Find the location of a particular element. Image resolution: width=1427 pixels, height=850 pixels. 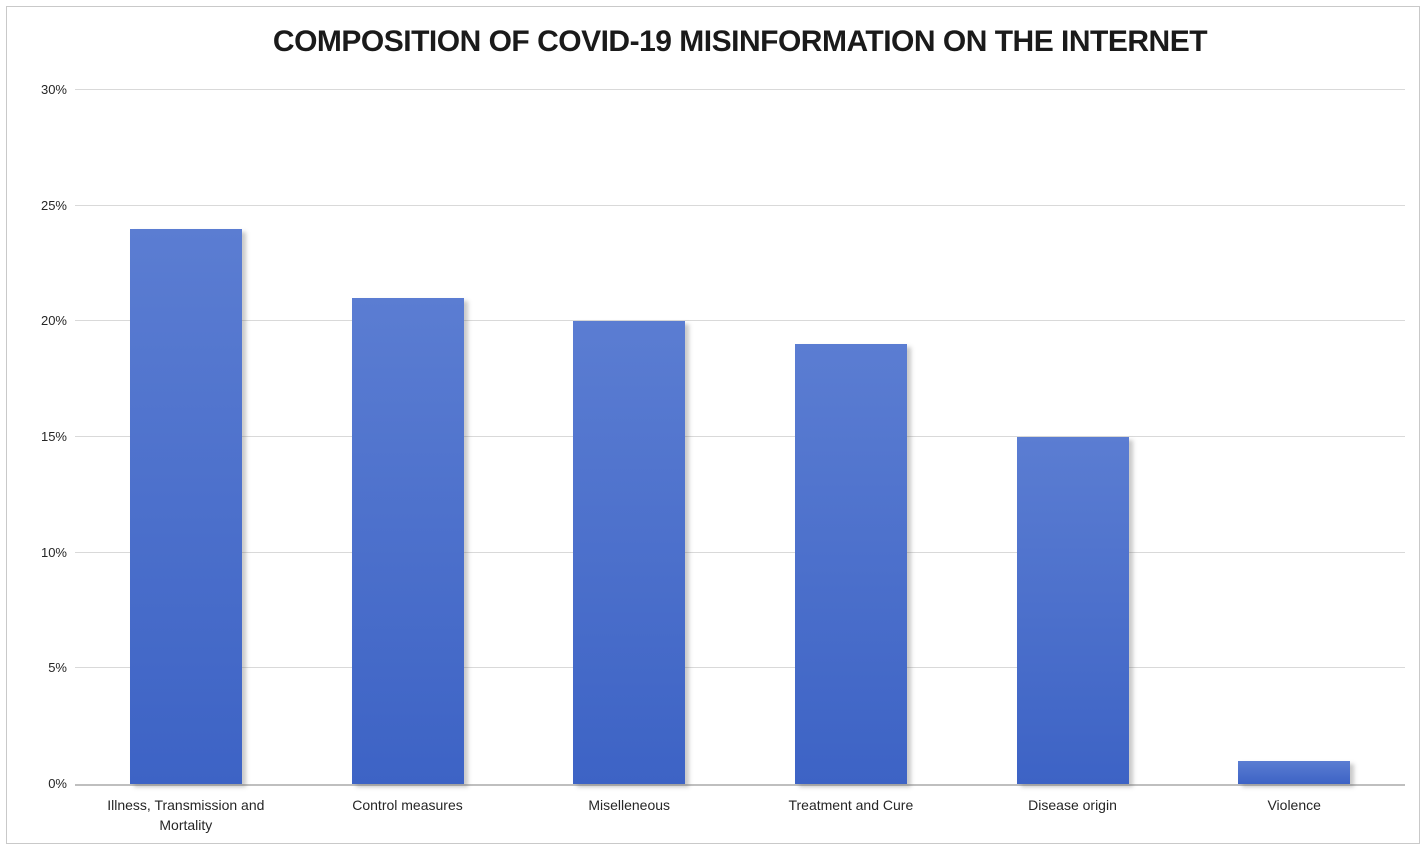

x-label-slot-treatment-and-cure: Treatment and Cure is located at coordinates (851, 815).